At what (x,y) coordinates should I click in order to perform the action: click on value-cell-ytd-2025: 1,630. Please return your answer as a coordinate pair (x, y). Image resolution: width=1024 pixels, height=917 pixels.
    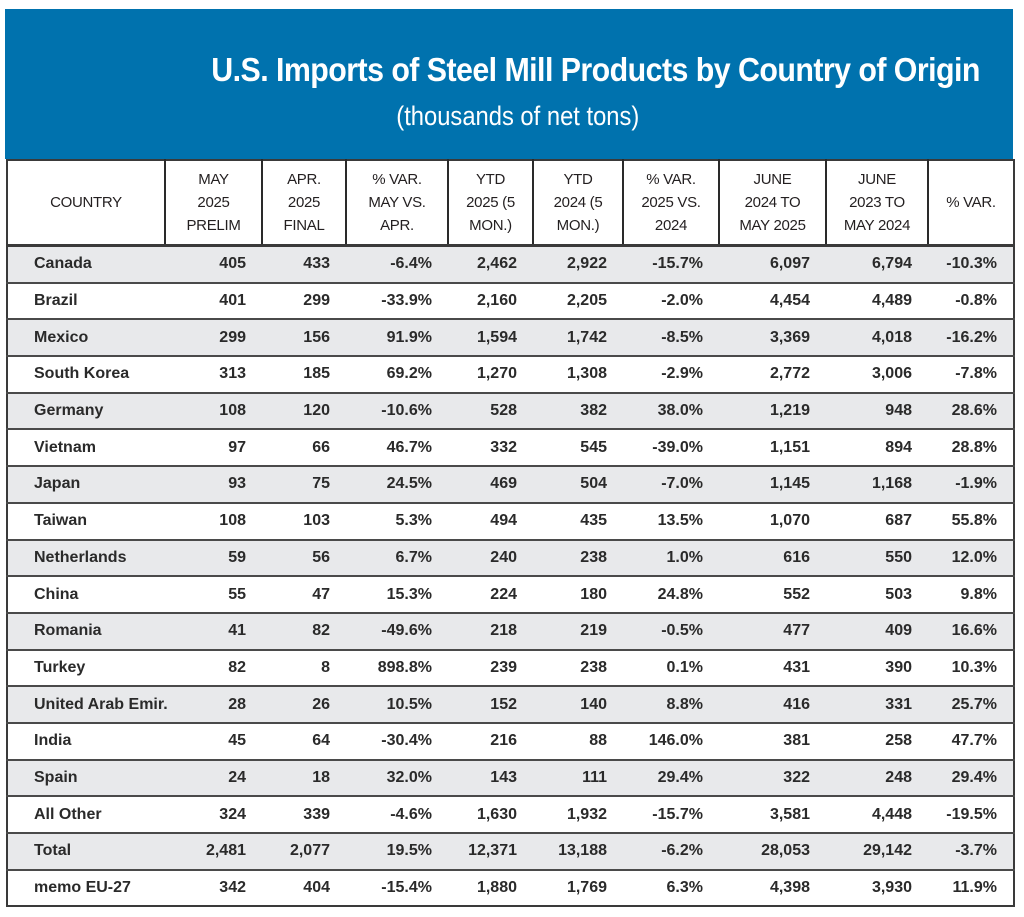
    Looking at the image, I should click on (490, 814).